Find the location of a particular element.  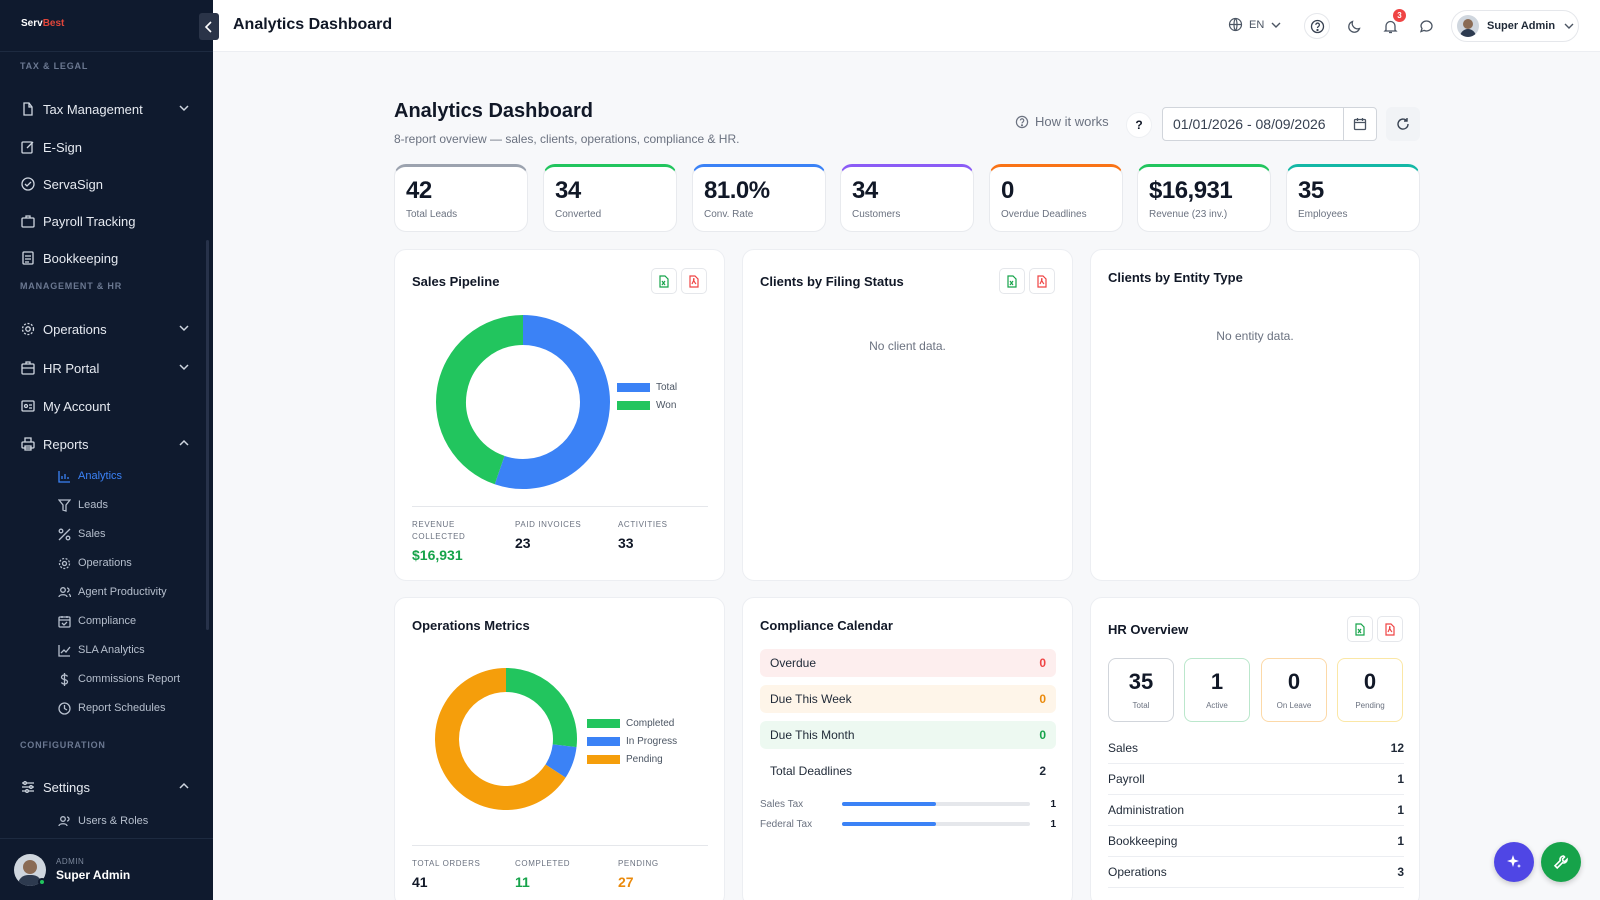

id-card-icon is located at coordinates (27, 406).